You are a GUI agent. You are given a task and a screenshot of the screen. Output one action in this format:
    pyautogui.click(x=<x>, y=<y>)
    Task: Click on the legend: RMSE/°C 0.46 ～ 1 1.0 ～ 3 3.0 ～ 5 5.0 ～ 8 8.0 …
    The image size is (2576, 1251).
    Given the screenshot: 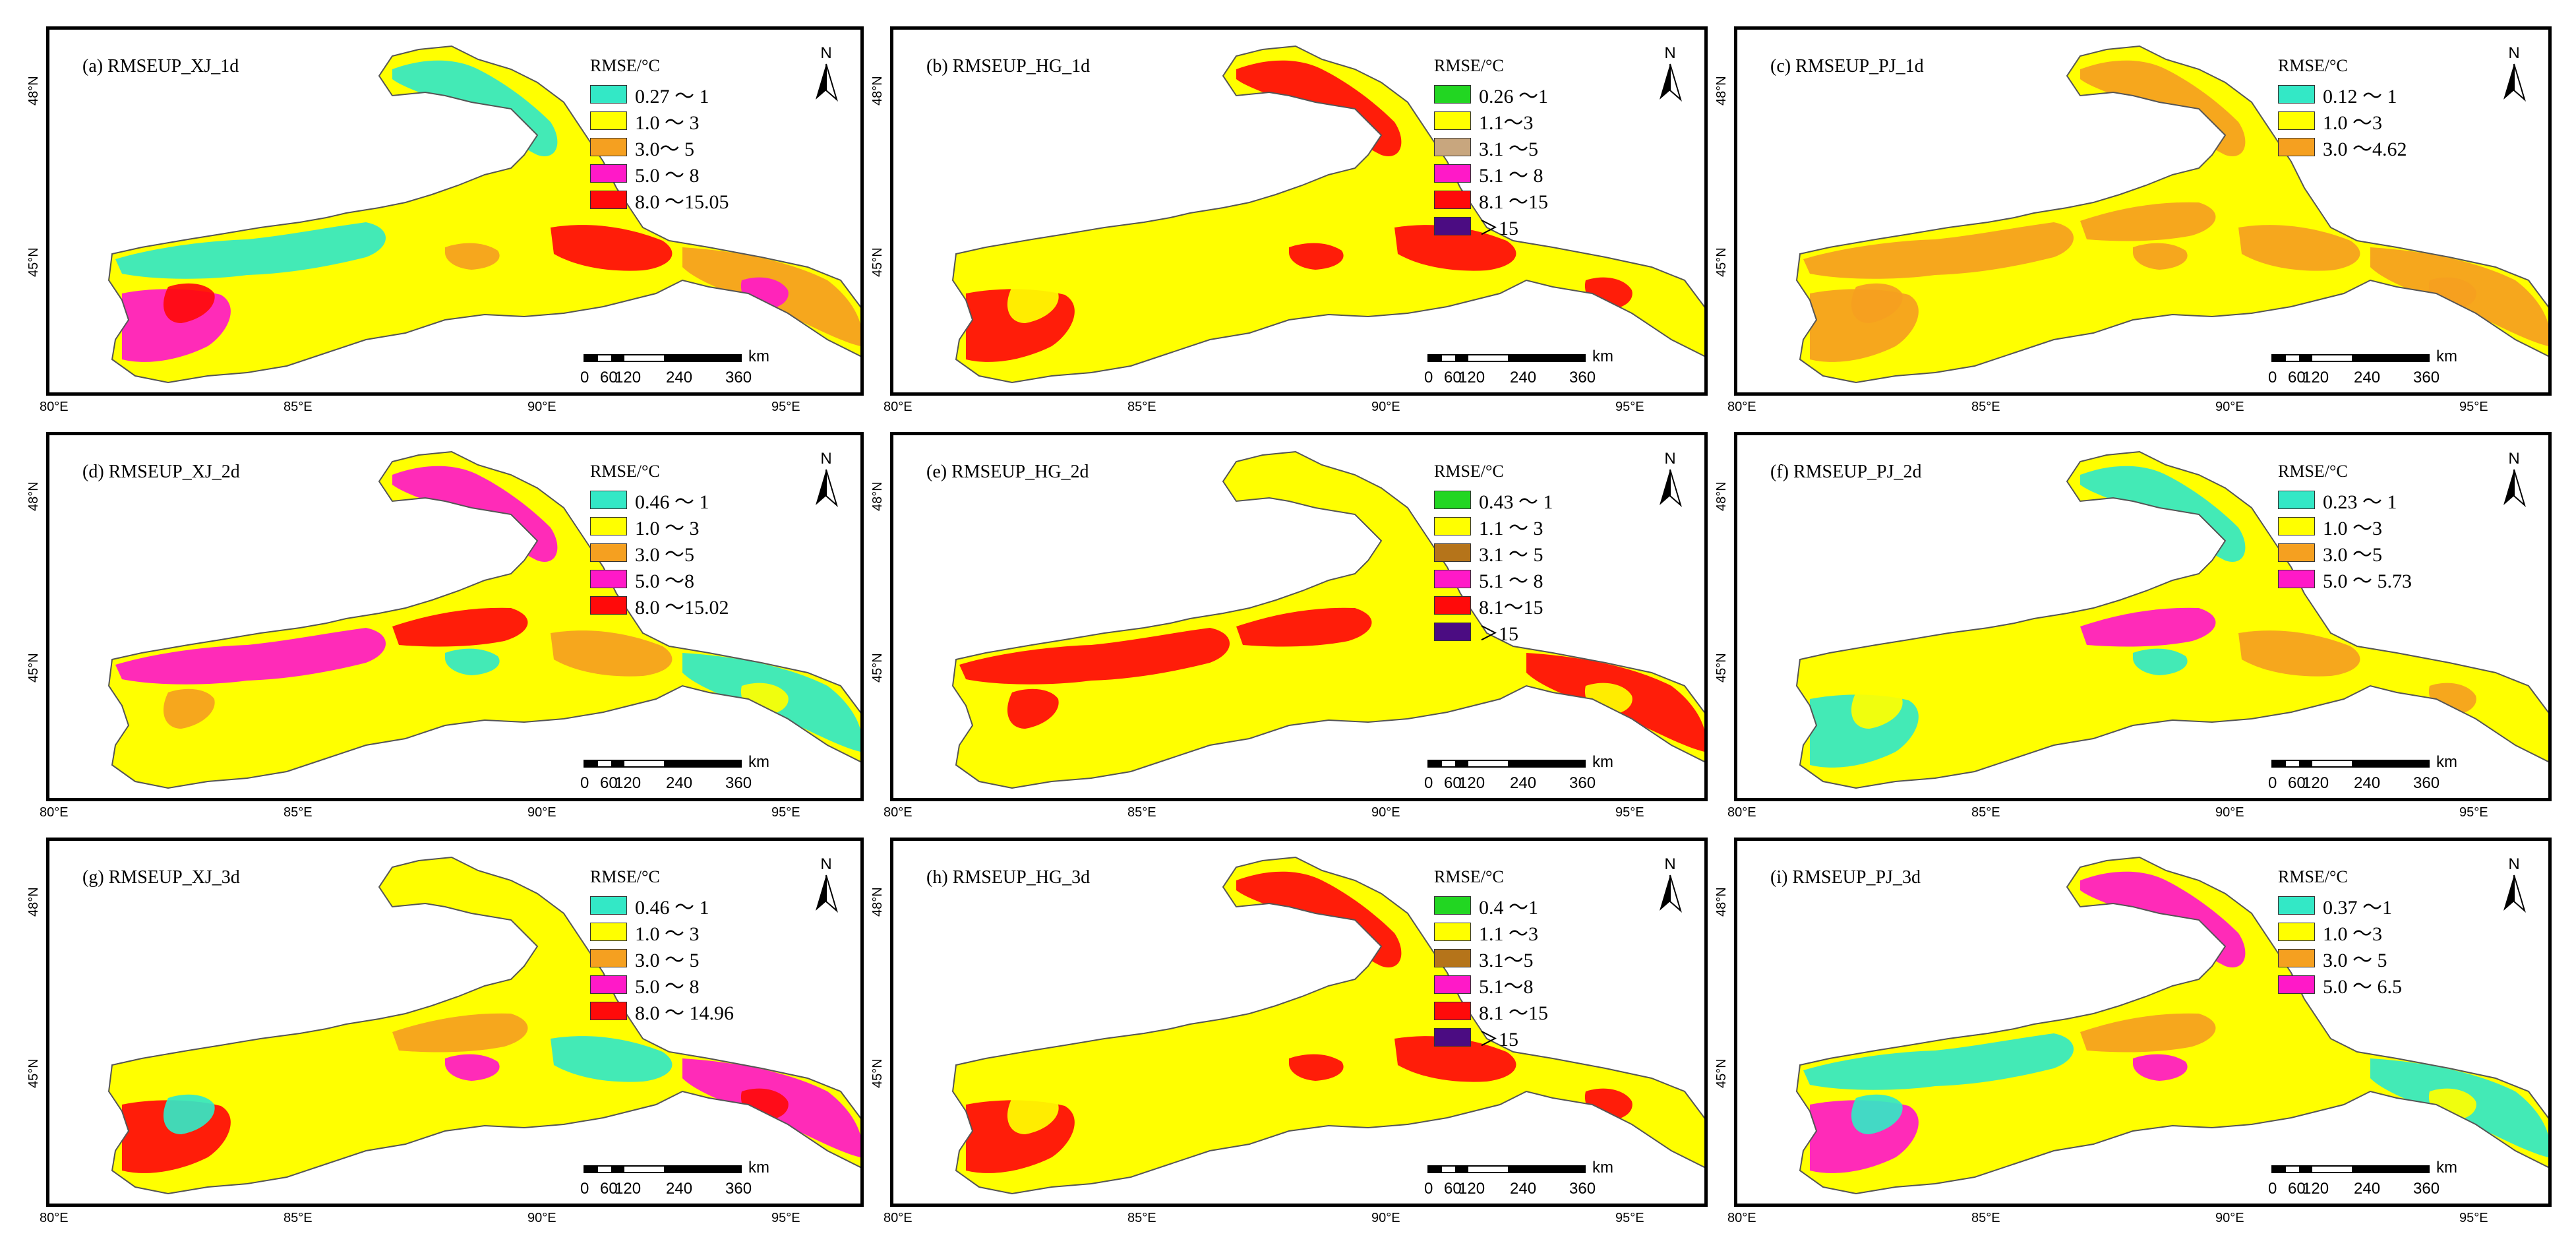 What is the action you would take?
    pyautogui.click(x=662, y=945)
    